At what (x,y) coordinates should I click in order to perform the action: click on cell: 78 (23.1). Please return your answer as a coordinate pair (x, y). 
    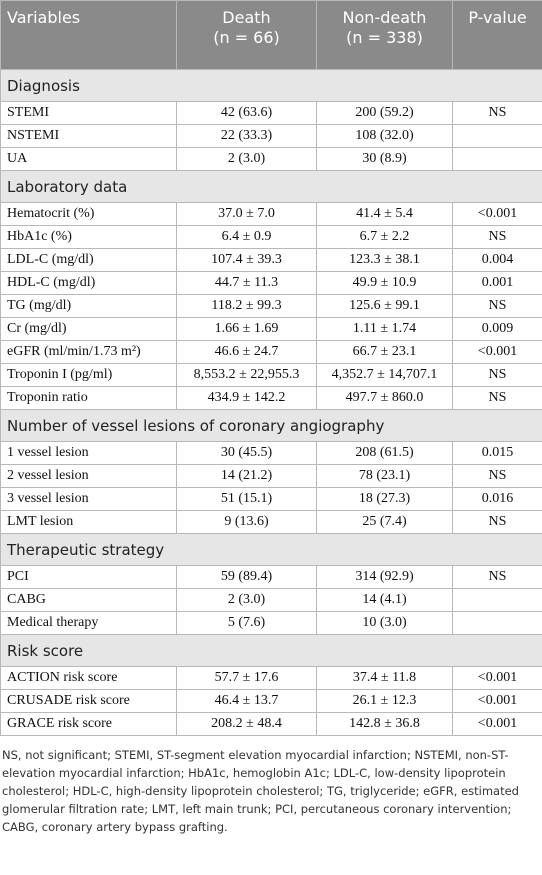
    Looking at the image, I should click on (384, 476).